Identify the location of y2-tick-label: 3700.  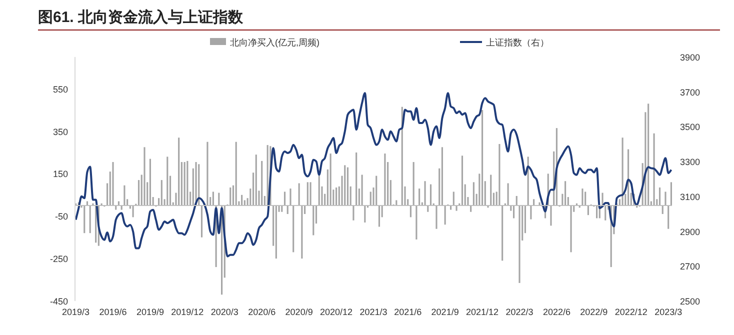
(690, 92).